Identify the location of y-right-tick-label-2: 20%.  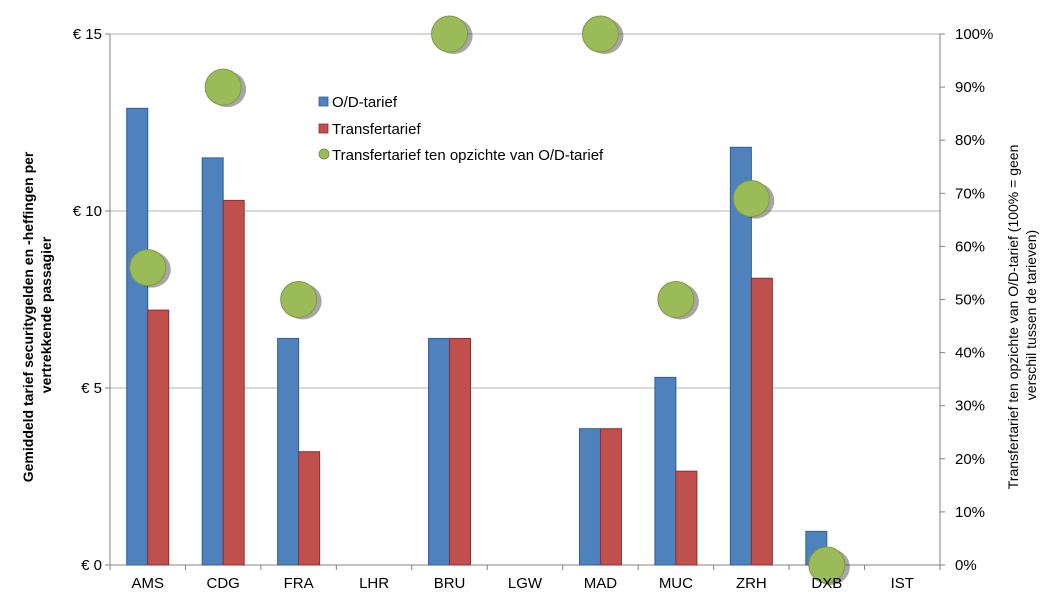
(970, 459).